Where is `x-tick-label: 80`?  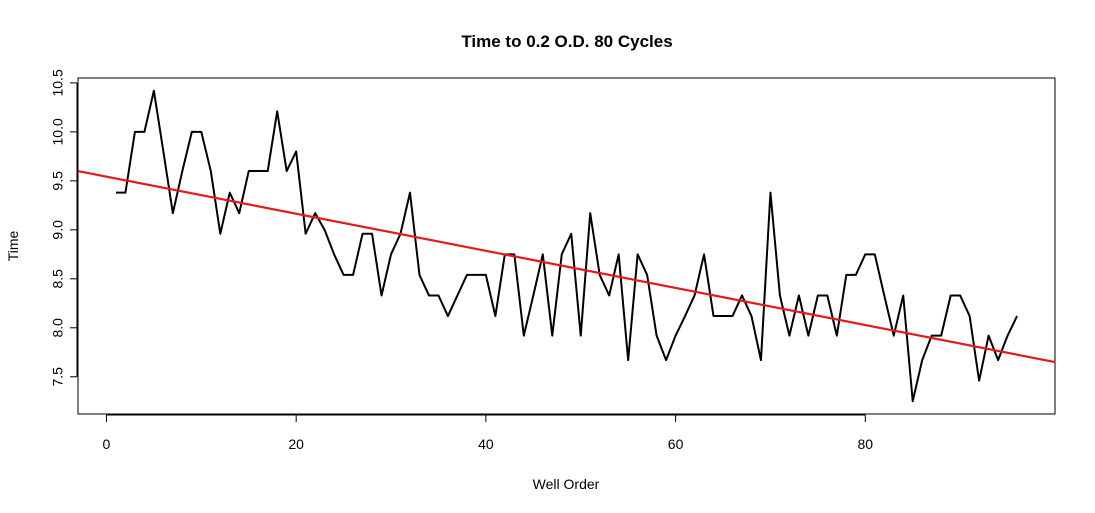 x-tick-label: 80 is located at coordinates (866, 444).